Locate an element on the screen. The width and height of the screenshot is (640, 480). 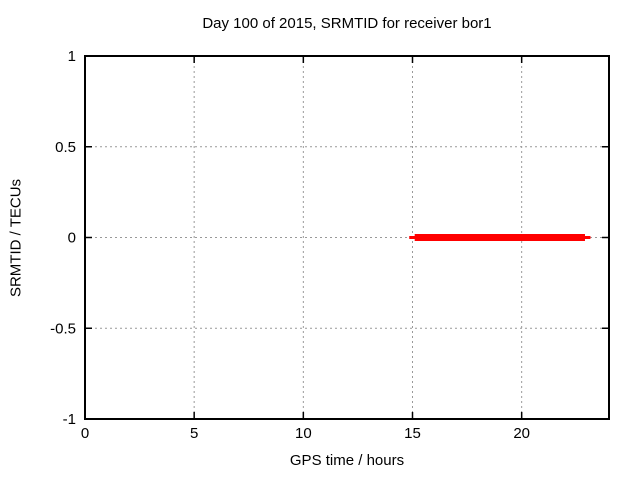
x-tick-label: 5 is located at coordinates (194, 433).